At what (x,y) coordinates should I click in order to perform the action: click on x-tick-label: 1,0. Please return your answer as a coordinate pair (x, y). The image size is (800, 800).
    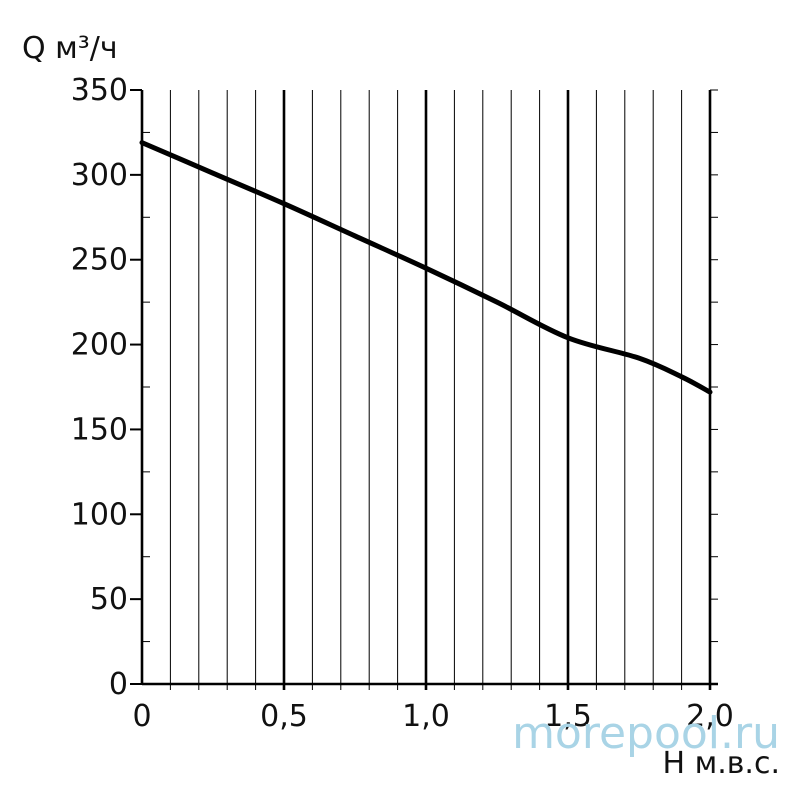
    Looking at the image, I should click on (426, 716).